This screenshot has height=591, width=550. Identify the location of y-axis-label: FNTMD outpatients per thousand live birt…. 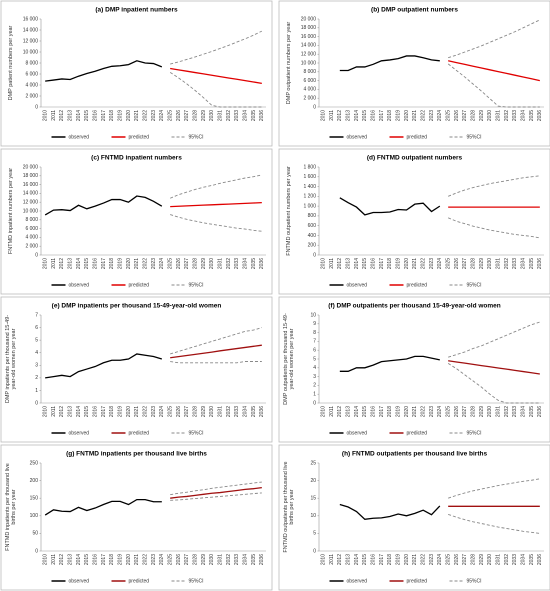
(289, 507).